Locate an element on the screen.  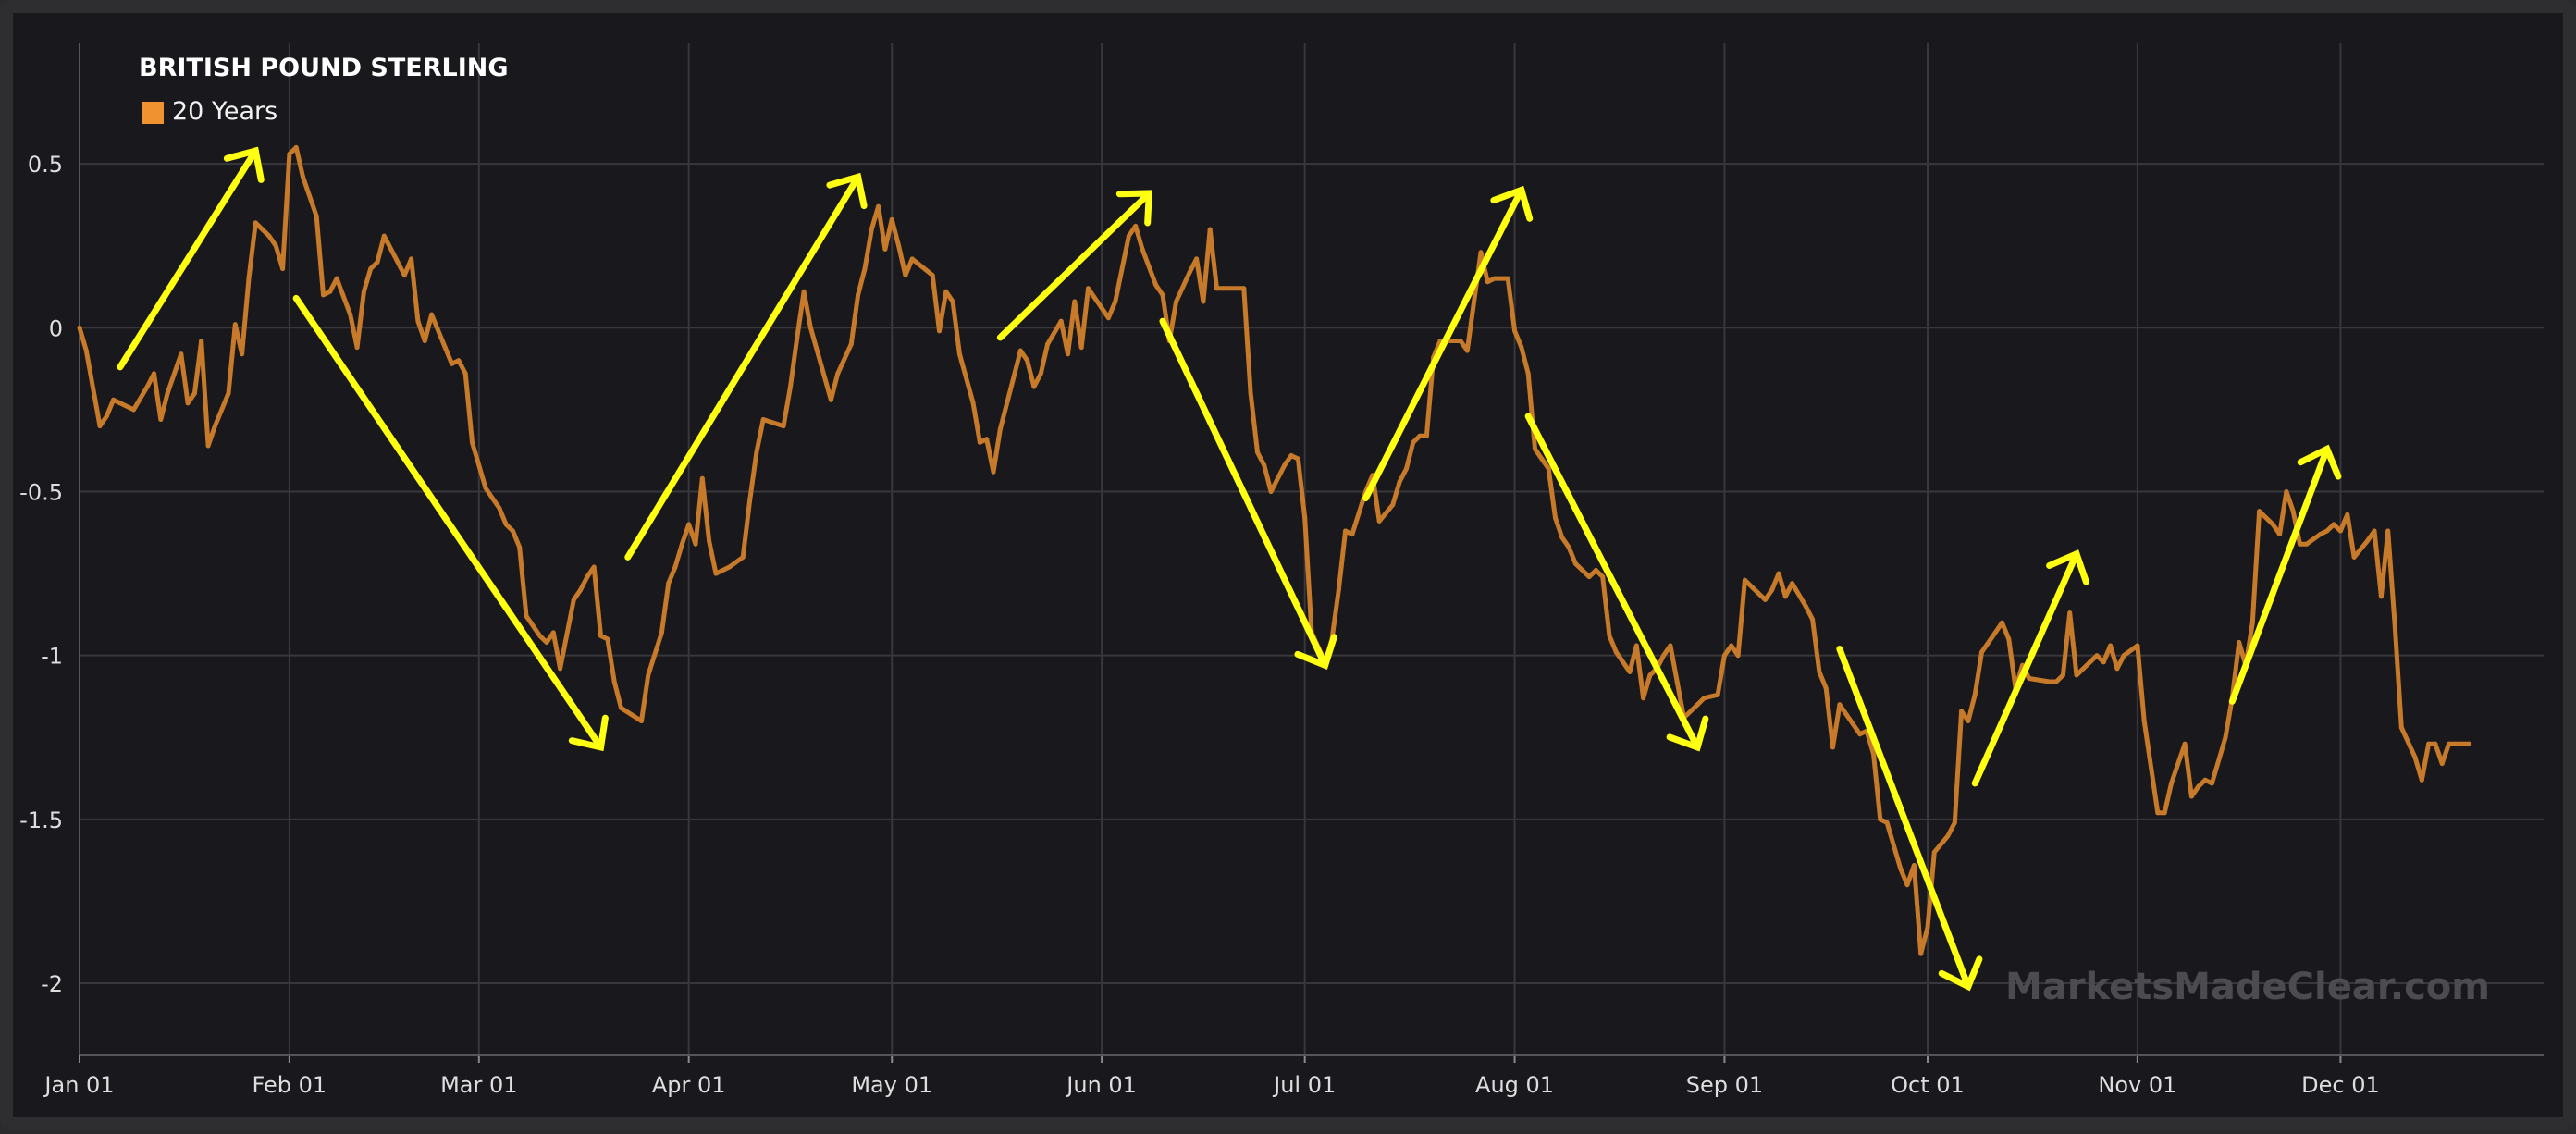
chart-title: BRITISH POUND STERLING is located at coordinates (324, 68).